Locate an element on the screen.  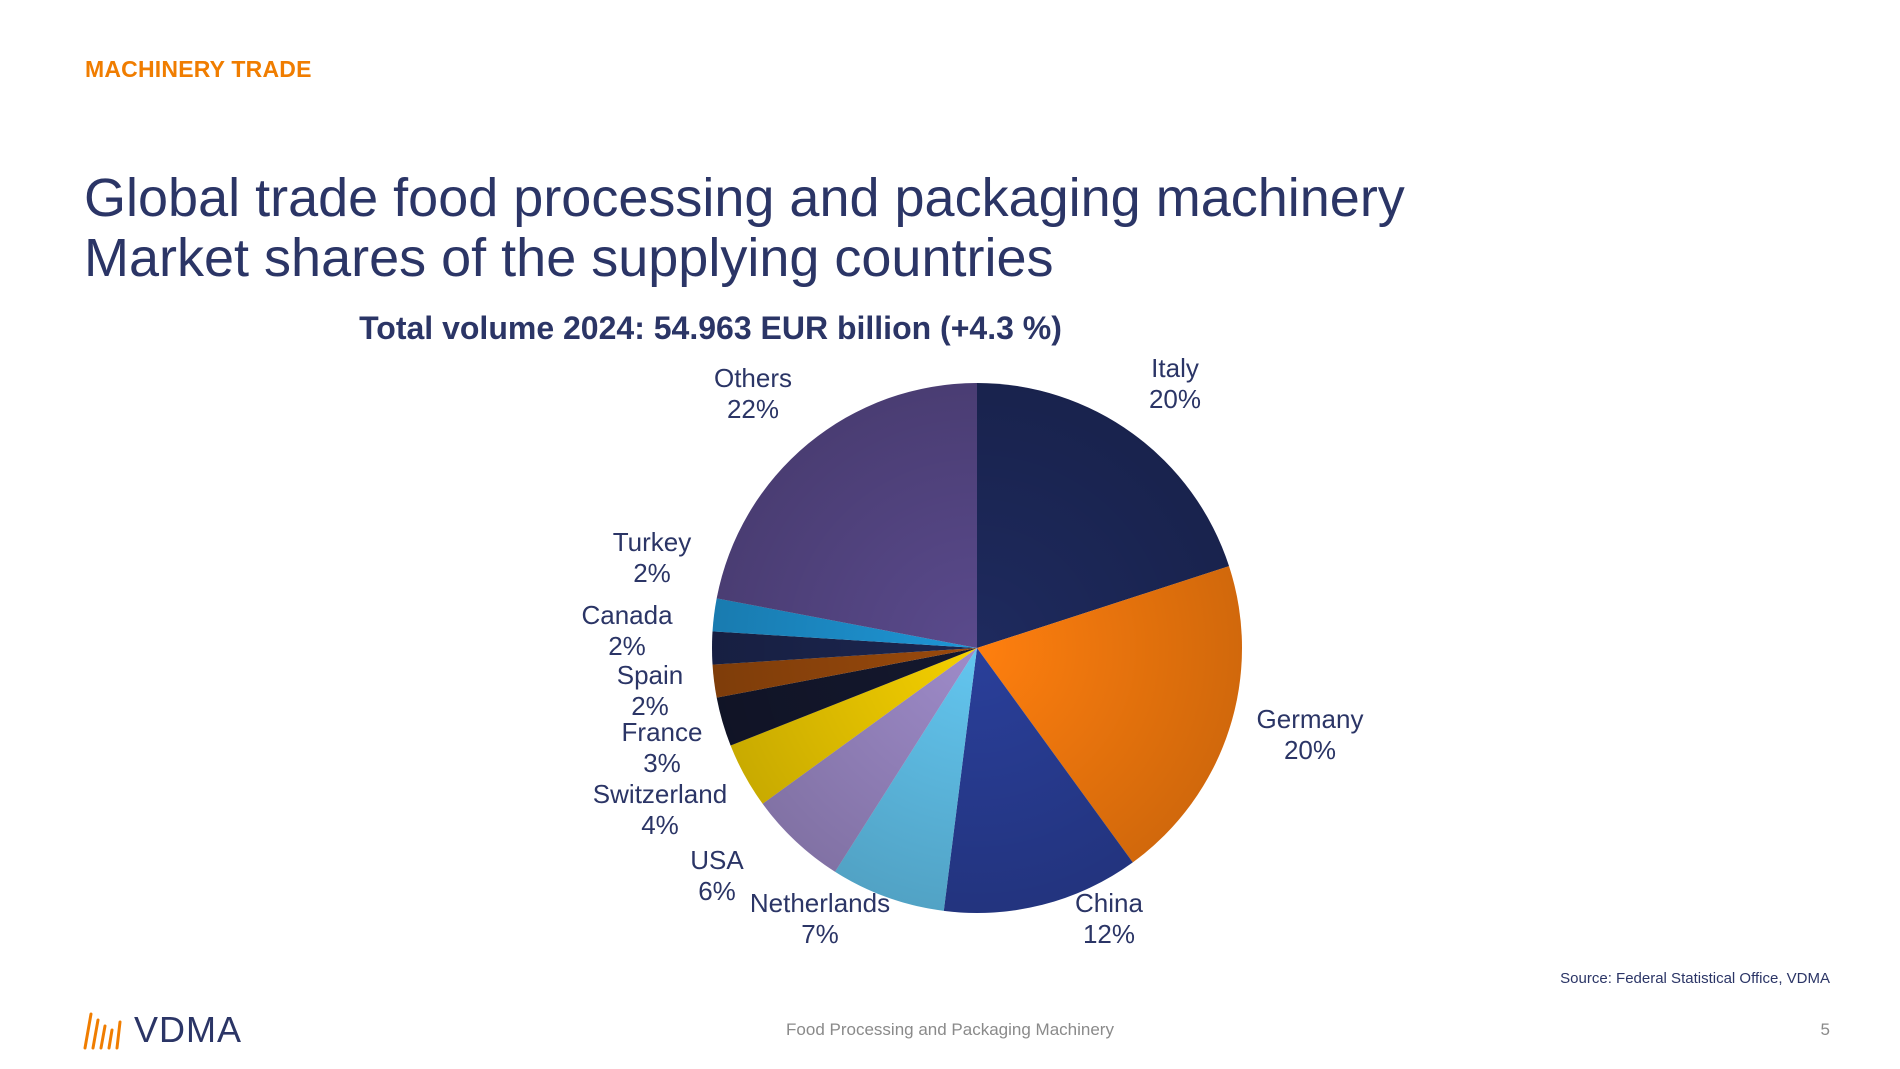
slice-label-china: China 12% is located at coordinates (1109, 918).